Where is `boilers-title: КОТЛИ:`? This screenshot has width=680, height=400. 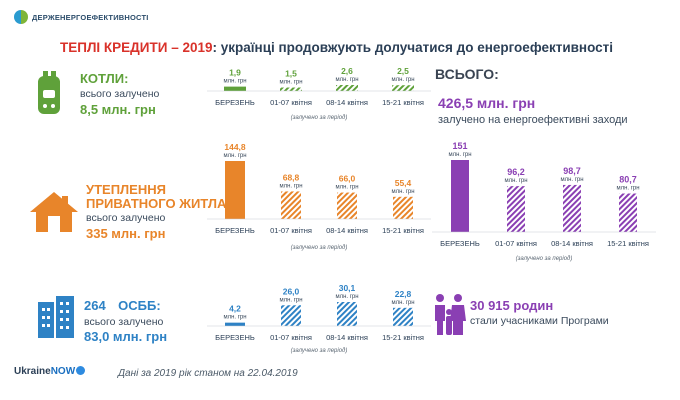
boilers-title: КОТЛИ: is located at coordinates (104, 78).